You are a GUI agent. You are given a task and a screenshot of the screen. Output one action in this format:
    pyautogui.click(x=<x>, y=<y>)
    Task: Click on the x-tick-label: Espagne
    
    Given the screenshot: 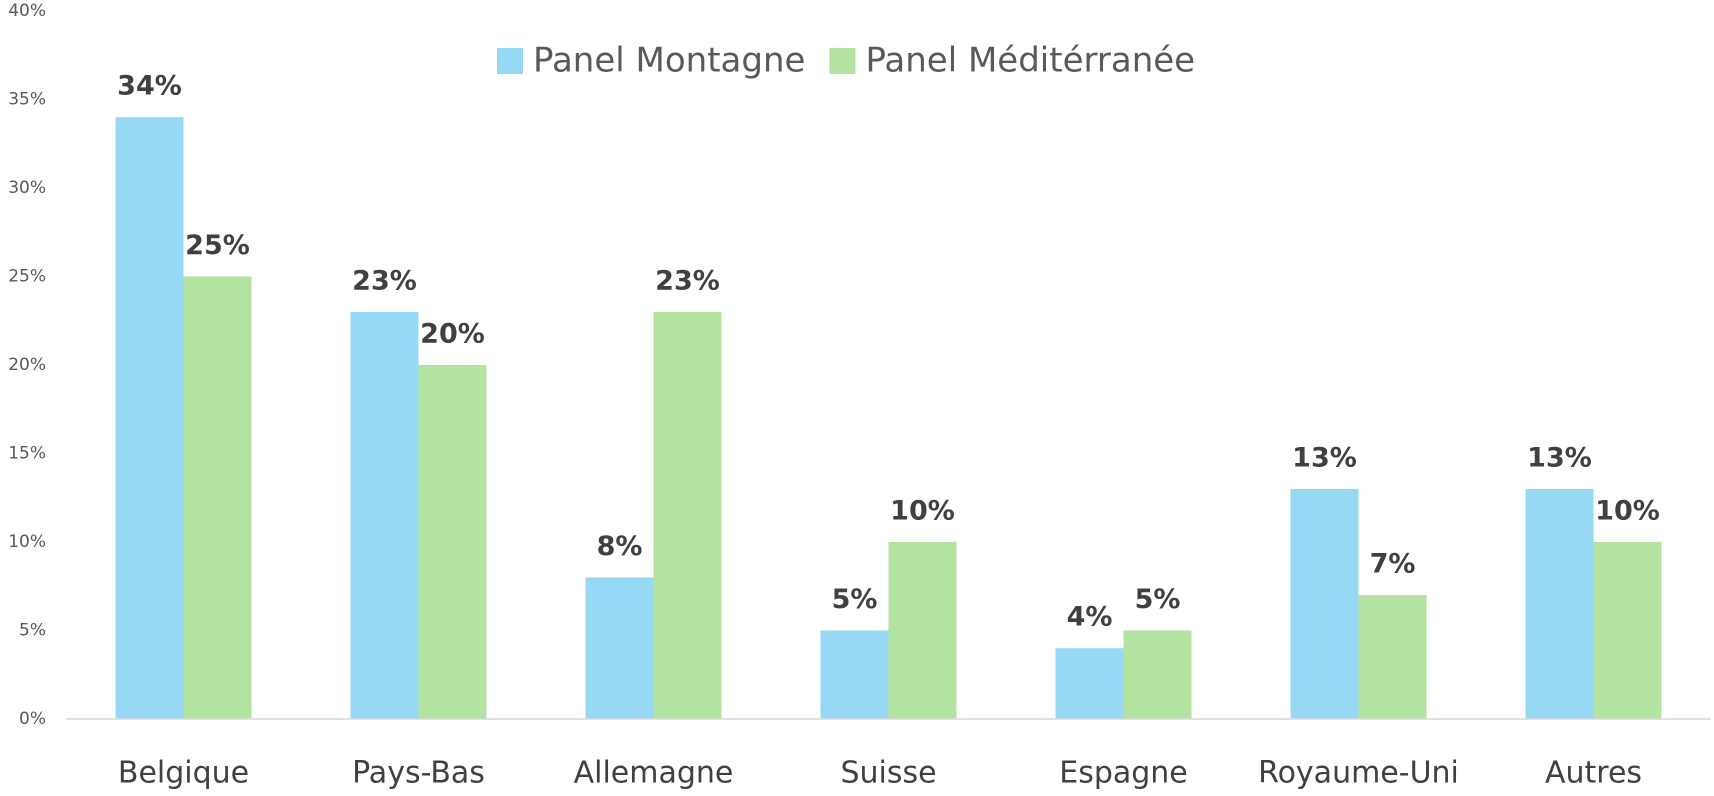 What is the action you would take?
    pyautogui.click(x=1123, y=773)
    